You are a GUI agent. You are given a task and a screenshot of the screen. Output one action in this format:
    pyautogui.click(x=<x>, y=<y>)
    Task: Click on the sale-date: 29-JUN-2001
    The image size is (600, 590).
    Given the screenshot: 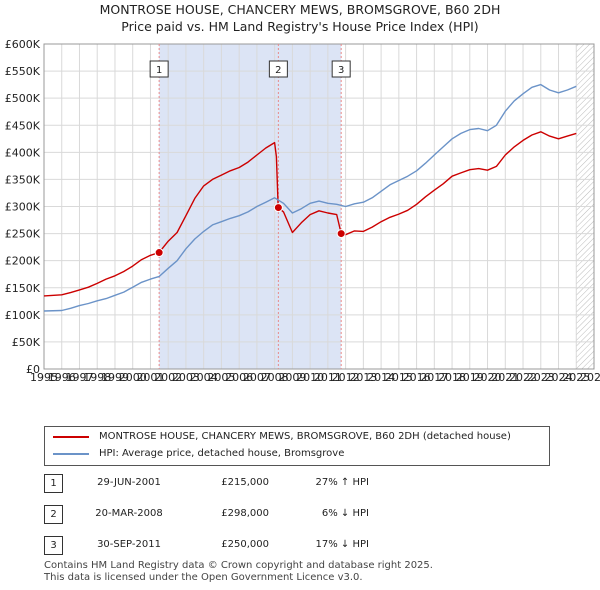 What is the action you would take?
    pyautogui.click(x=129, y=482)
    